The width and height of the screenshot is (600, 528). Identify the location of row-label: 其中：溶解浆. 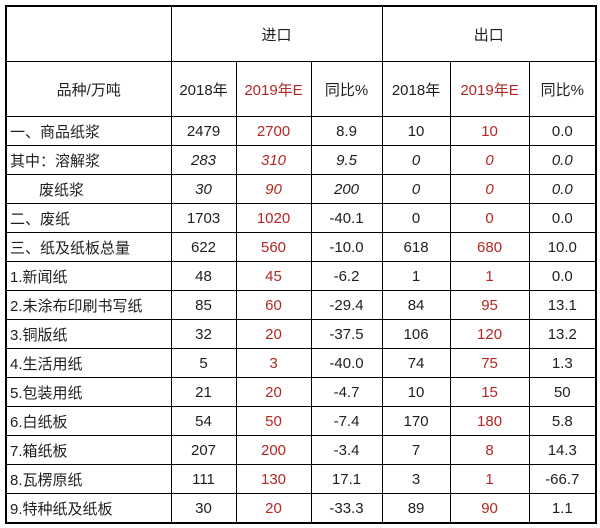
(88, 160).